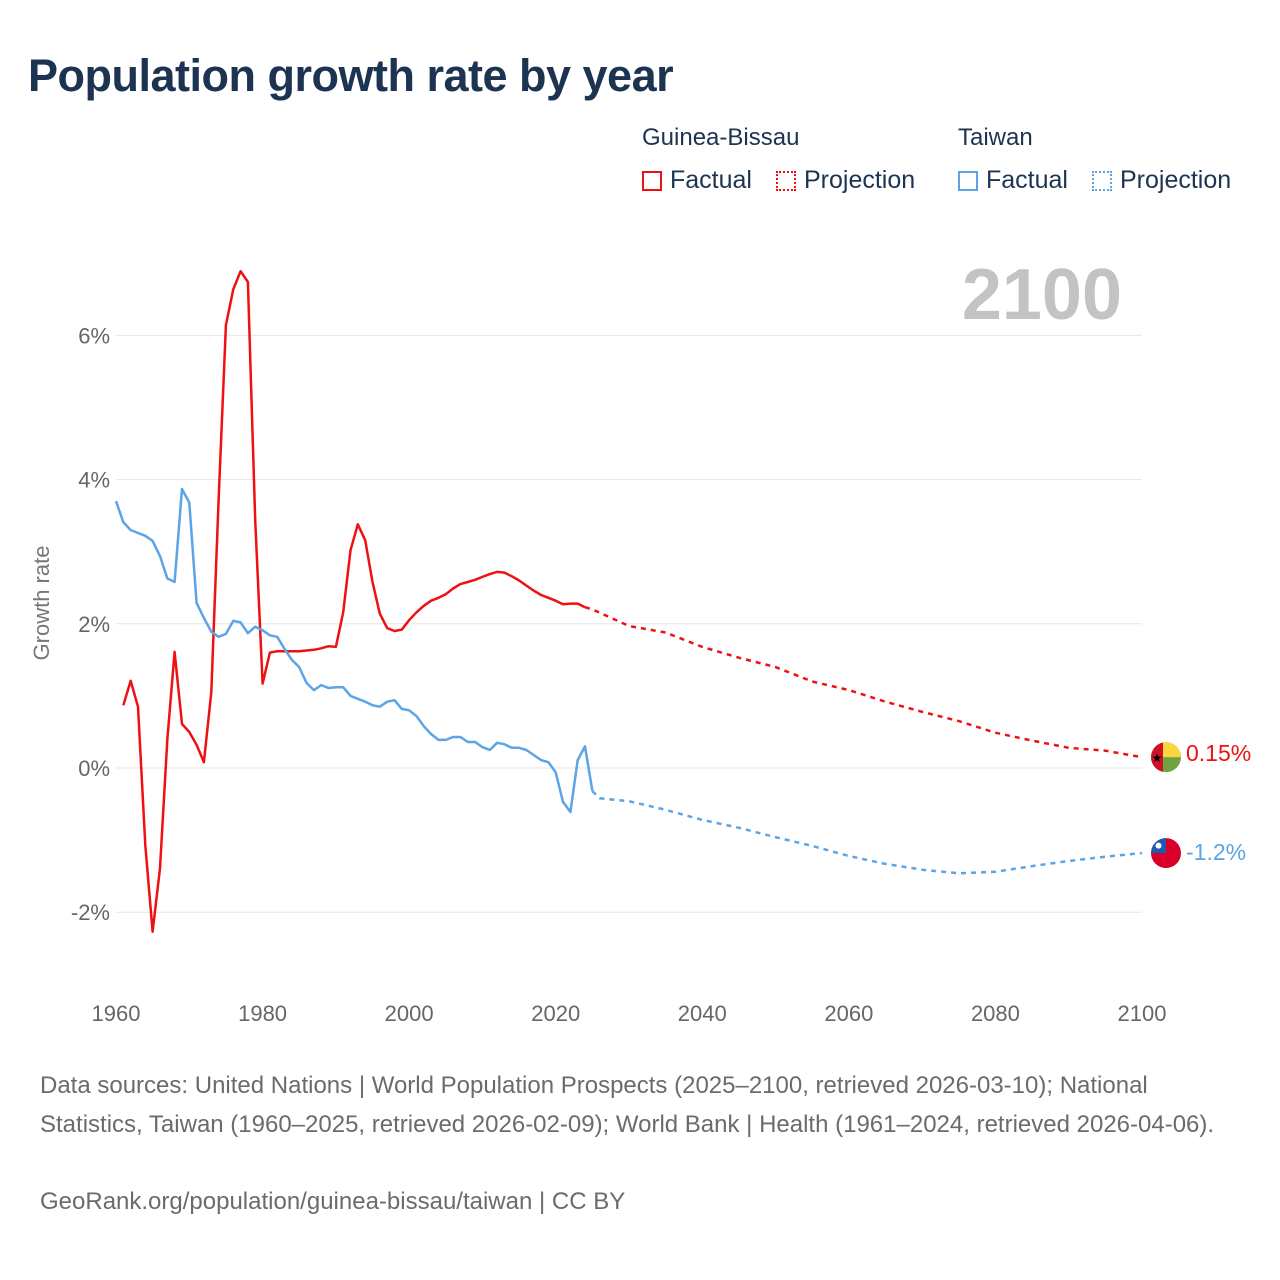  Describe the element at coordinates (995, 137) in the screenshot. I see `legend-country-taiwan: Taiwan` at that location.